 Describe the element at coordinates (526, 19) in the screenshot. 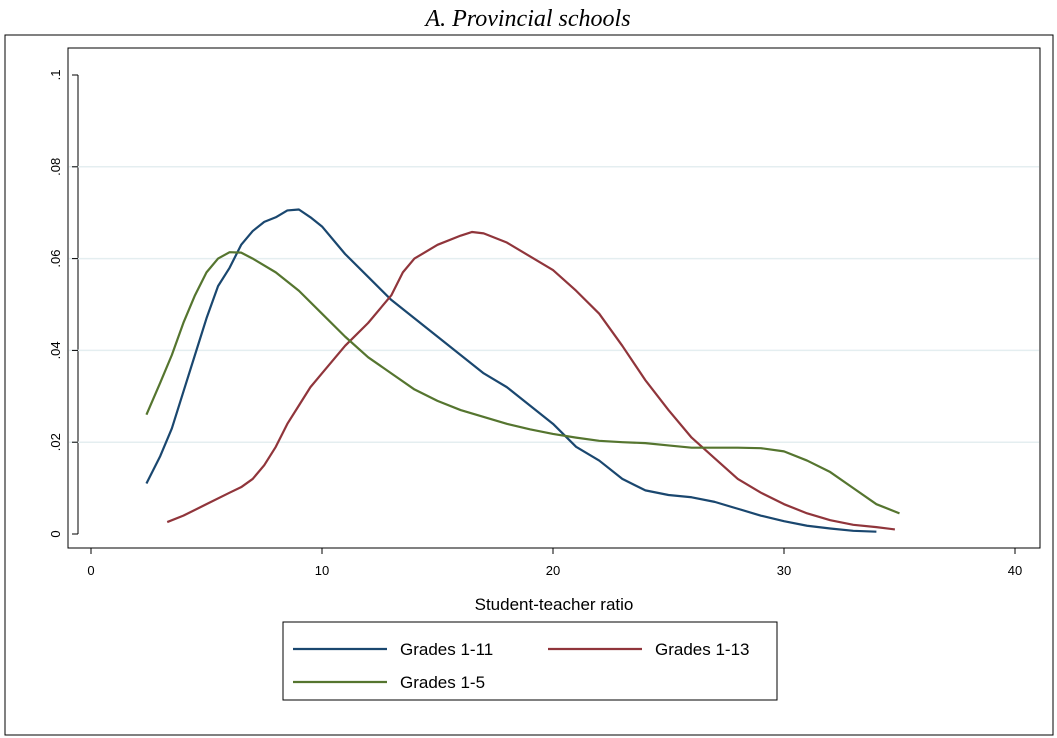

I see `chart-title: A. Provincial schools` at that location.